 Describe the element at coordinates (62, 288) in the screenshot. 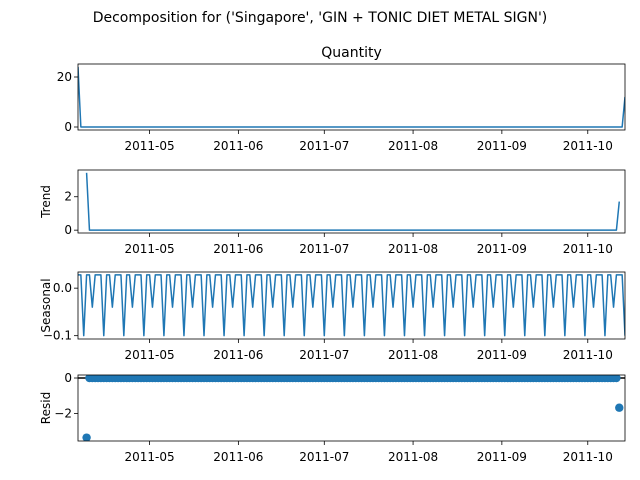

I see `y-tick-label: 0.0` at that location.